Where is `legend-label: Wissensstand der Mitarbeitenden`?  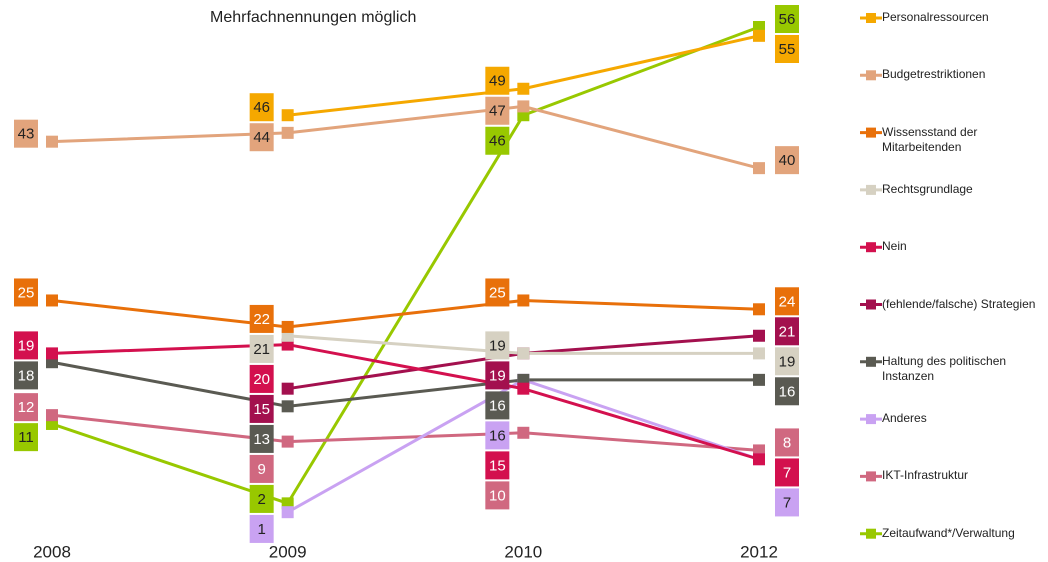
legend-label: Wissensstand der Mitarbeitenden is located at coordinates (930, 139).